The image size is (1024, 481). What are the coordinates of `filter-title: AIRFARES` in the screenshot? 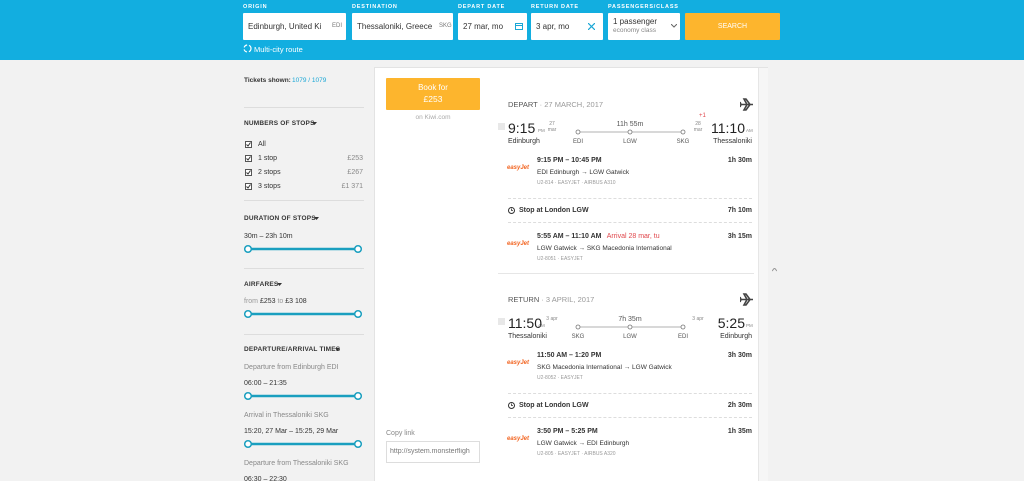 It's located at (261, 284).